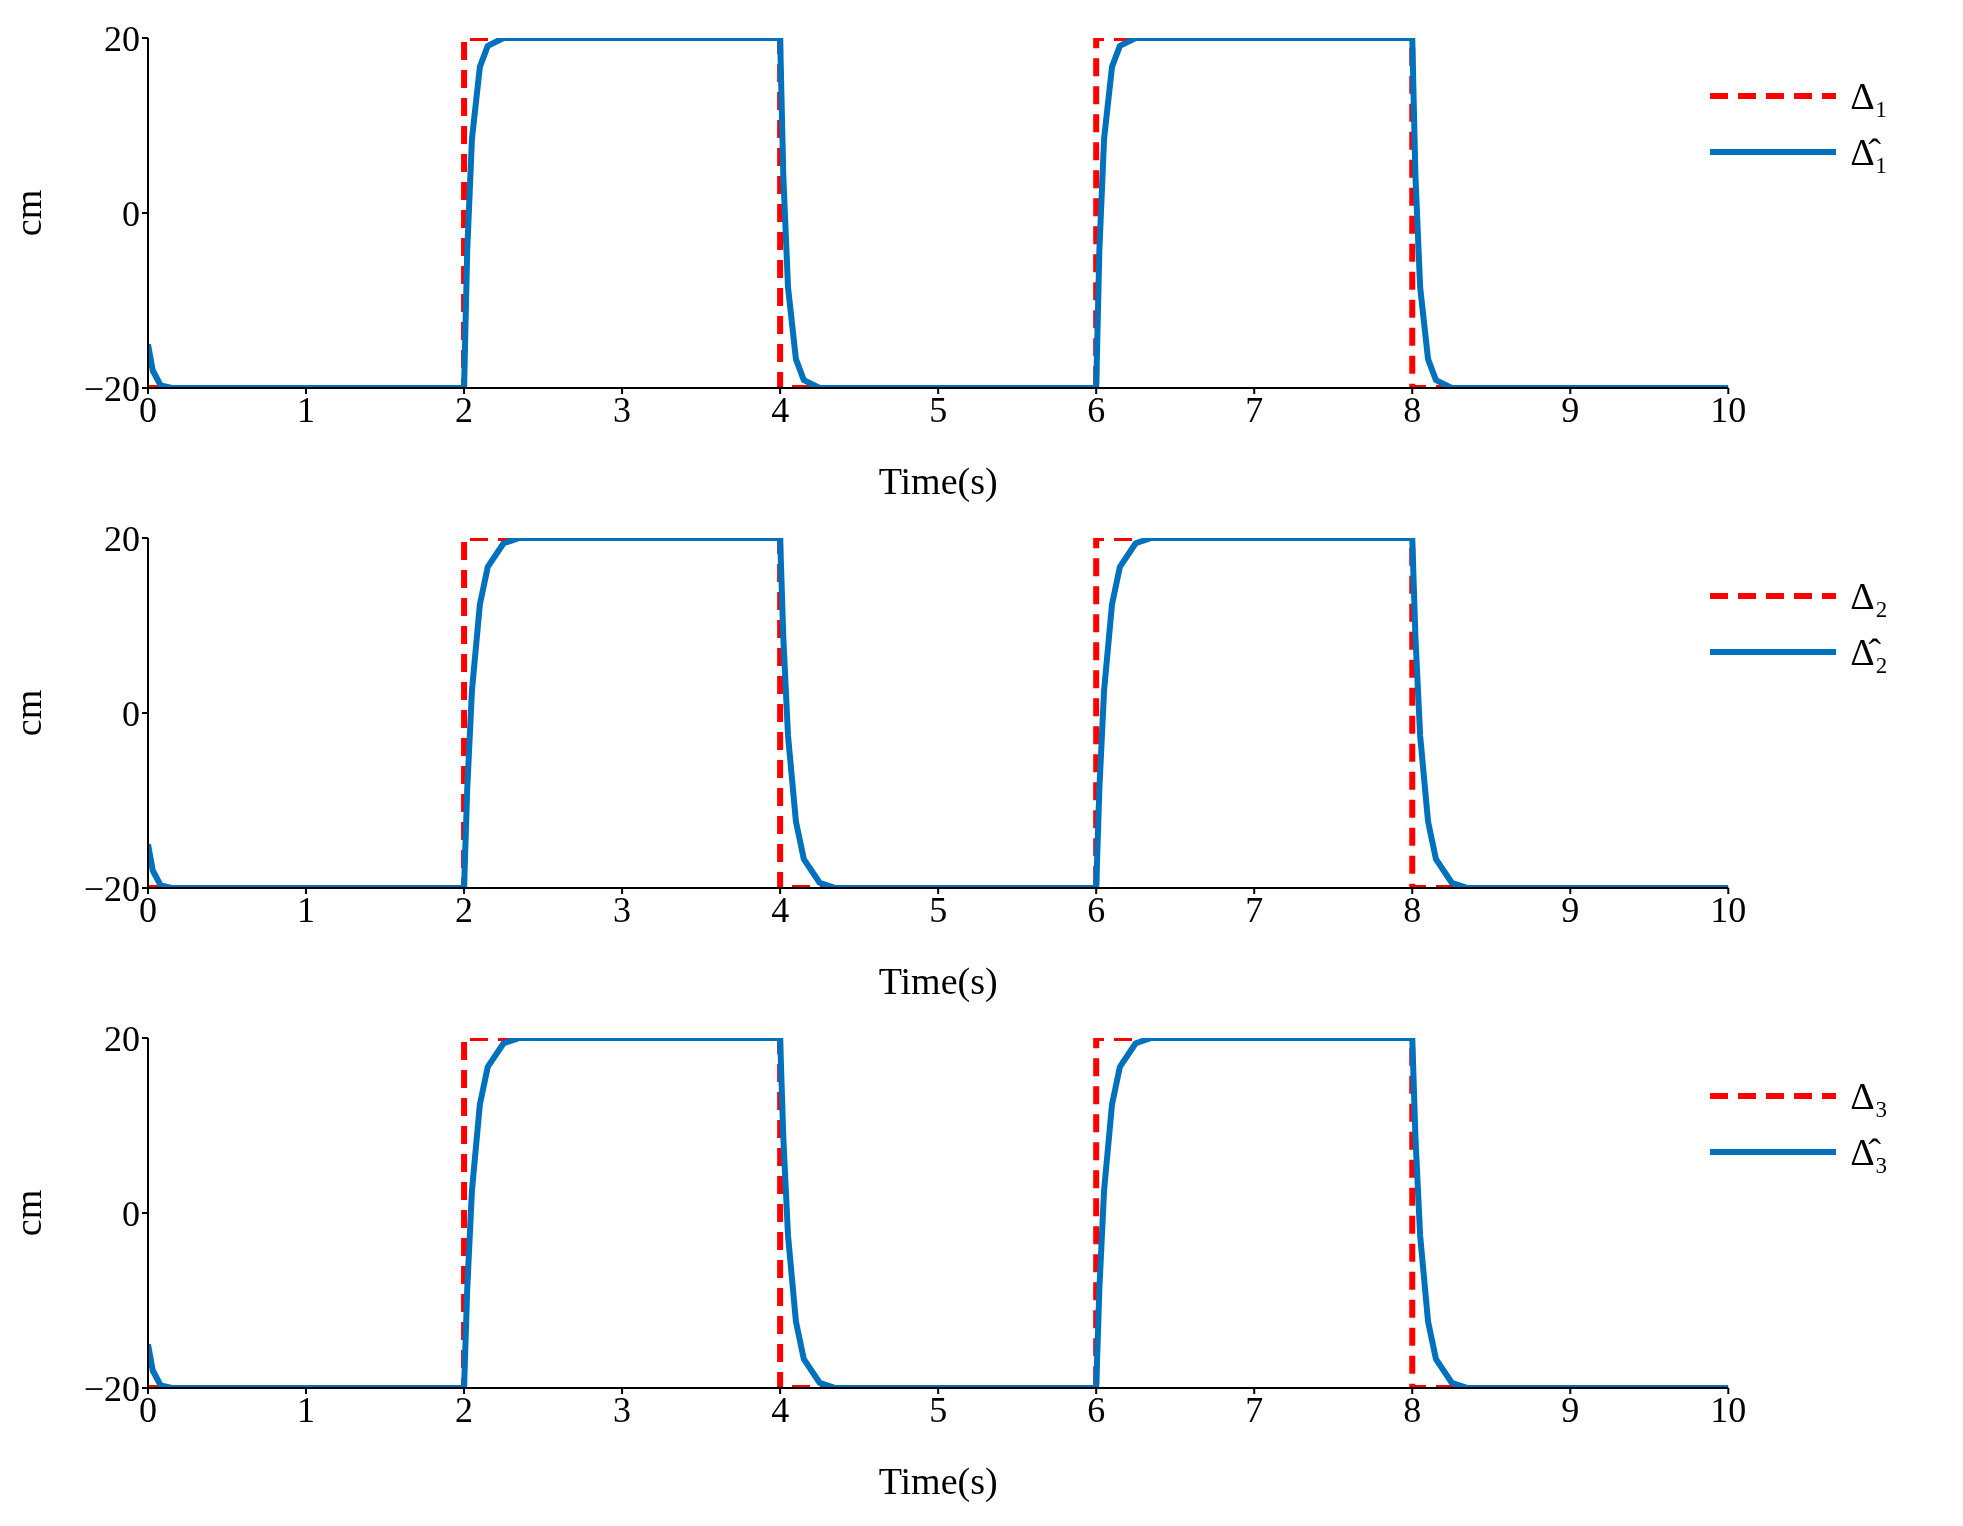 This screenshot has height=1526, width=1963. Describe the element at coordinates (1869, 152) in the screenshot. I see `legend-label: Δ̂₁` at that location.